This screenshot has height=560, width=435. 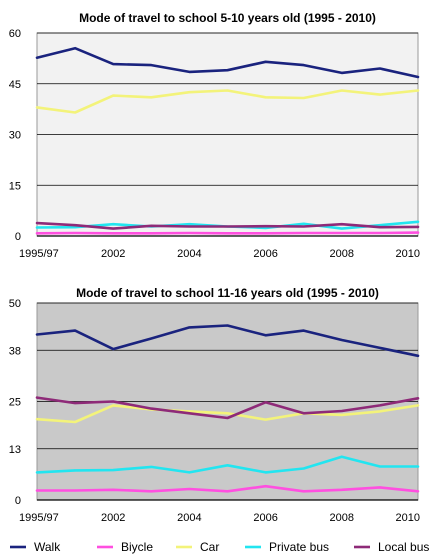 What do you see at coordinates (227, 464) in the screenshot?
I see `series-line-private-bus` at bounding box center [227, 464].